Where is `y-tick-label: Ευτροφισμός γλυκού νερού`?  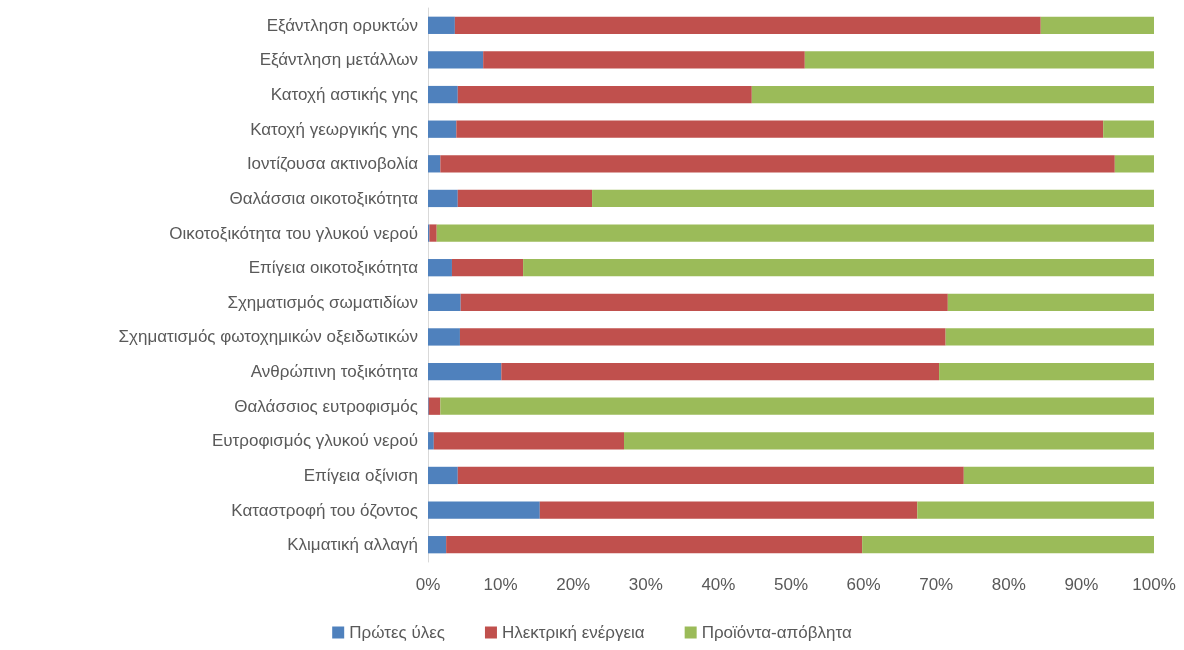
y-tick-label: Ευτροφισμός γλυκού νερού is located at coordinates (314, 441).